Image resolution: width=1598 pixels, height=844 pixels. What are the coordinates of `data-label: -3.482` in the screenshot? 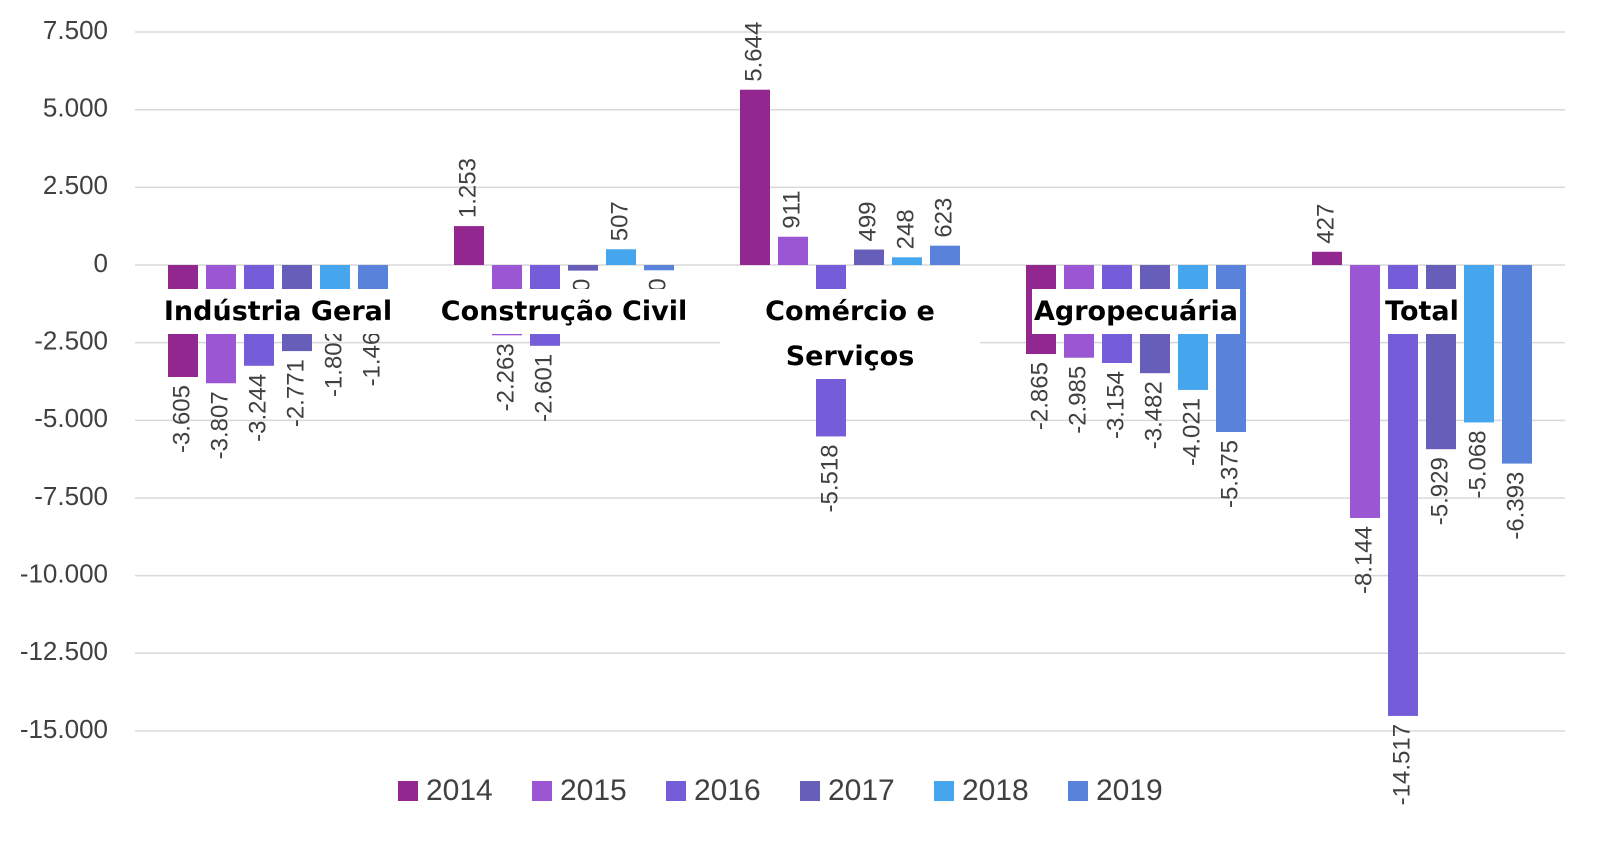 It's located at (1153, 415).